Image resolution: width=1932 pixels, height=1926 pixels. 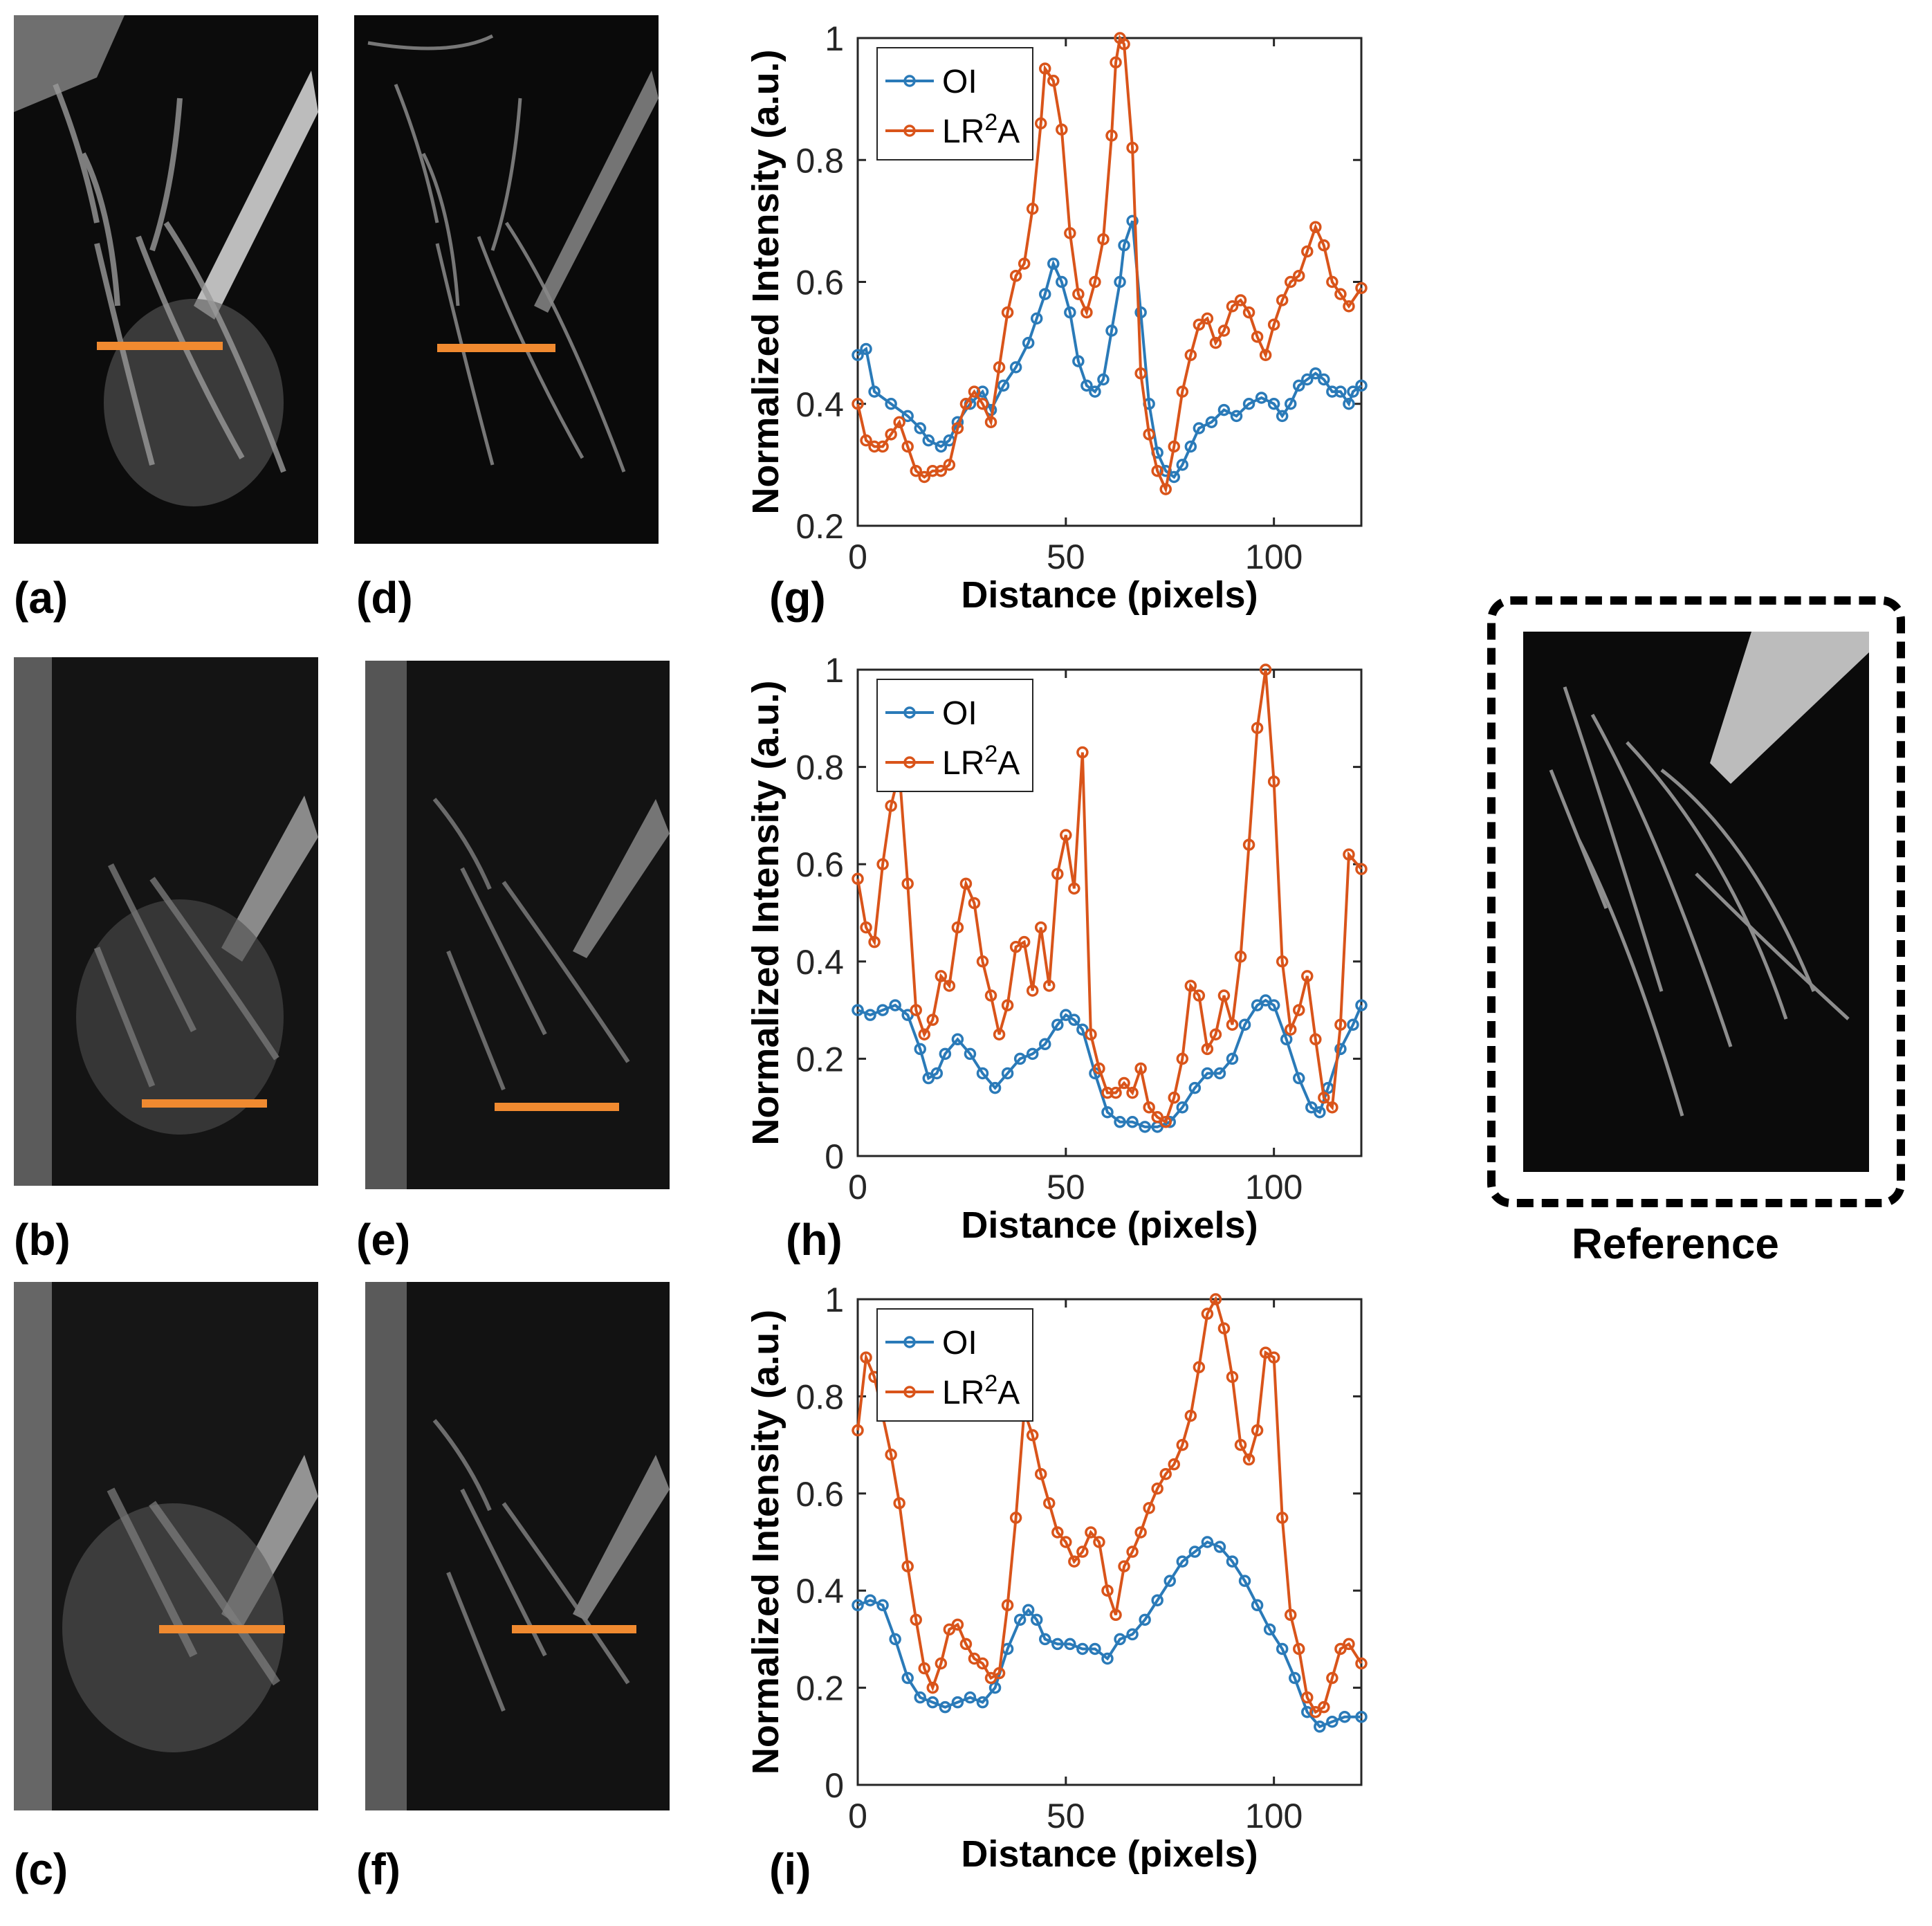 What do you see at coordinates (959, 1343) in the screenshot?
I see `legend-entry-OI: OI` at bounding box center [959, 1343].